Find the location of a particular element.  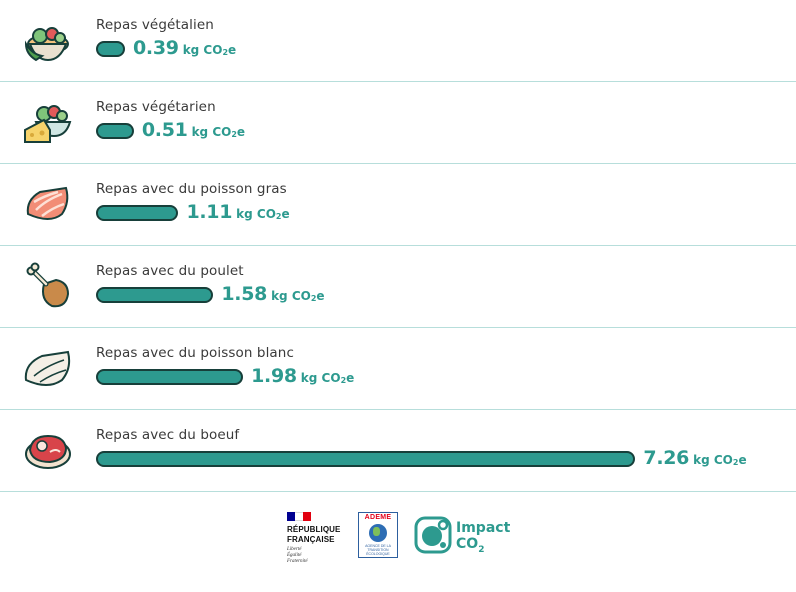

category-label: Repas avec du boeuf is located at coordinates (168, 435).